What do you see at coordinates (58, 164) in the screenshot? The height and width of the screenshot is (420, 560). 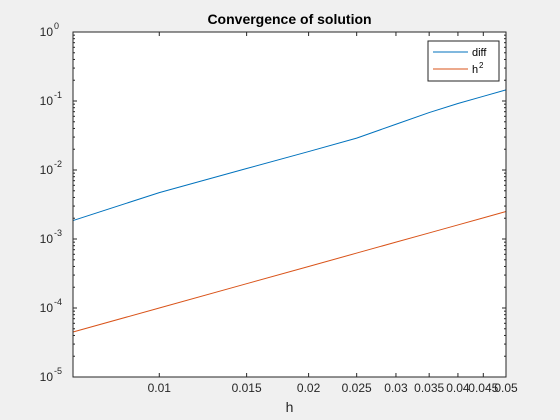 I see `y-tick-label-exponent: -2` at bounding box center [58, 164].